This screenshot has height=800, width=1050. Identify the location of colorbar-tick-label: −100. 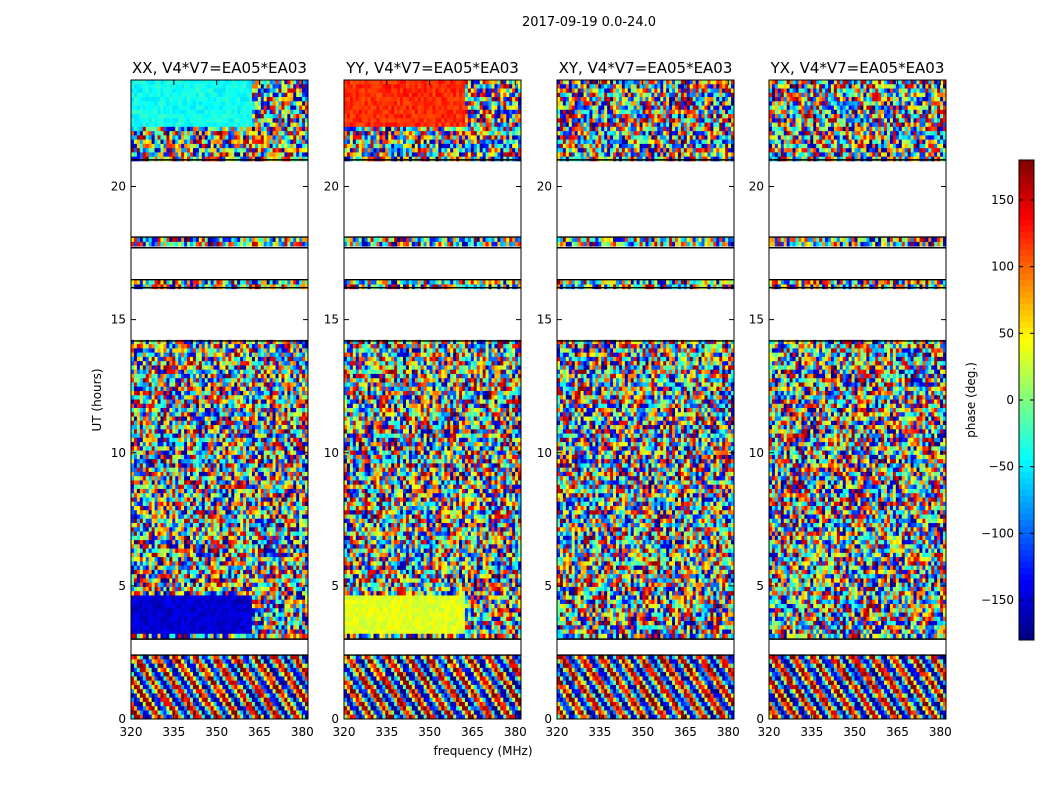
(997, 533).